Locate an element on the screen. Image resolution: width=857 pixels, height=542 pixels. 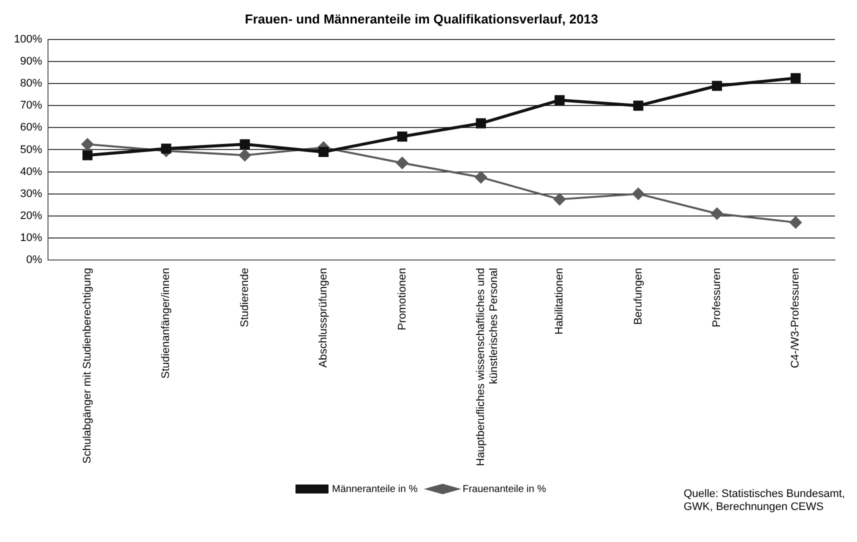
source-note: Quelle: Statistisches Bundesamt, GWK, Berechnungen CEWS is located at coordinates (764, 501).